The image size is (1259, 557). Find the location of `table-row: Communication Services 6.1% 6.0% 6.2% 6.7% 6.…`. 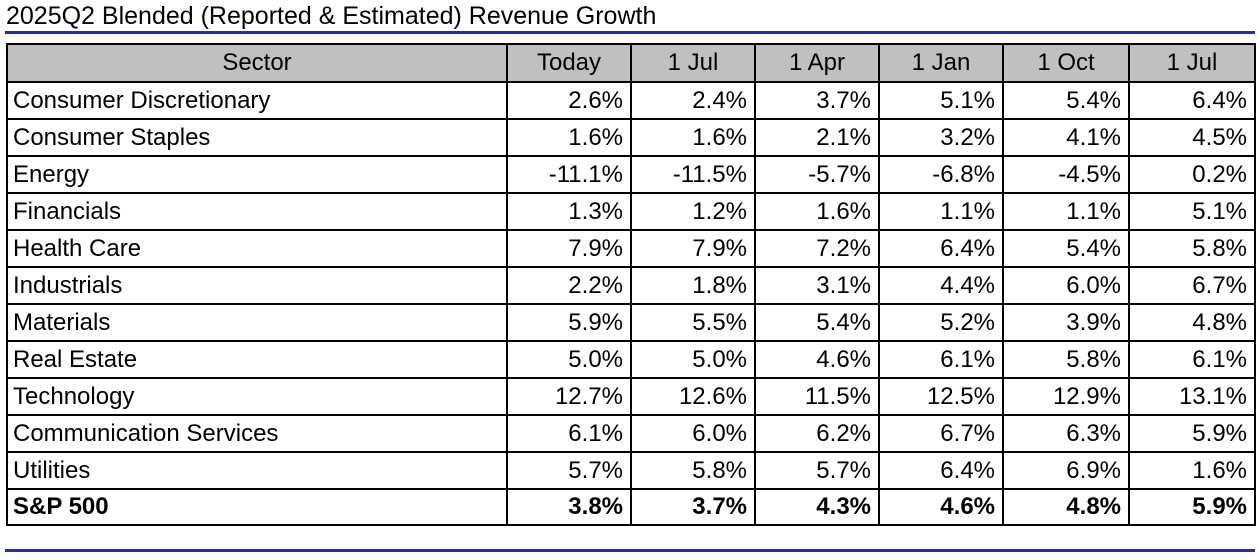

table-row: Communication Services 6.1% 6.0% 6.2% 6.7% 6.… is located at coordinates (631, 433).